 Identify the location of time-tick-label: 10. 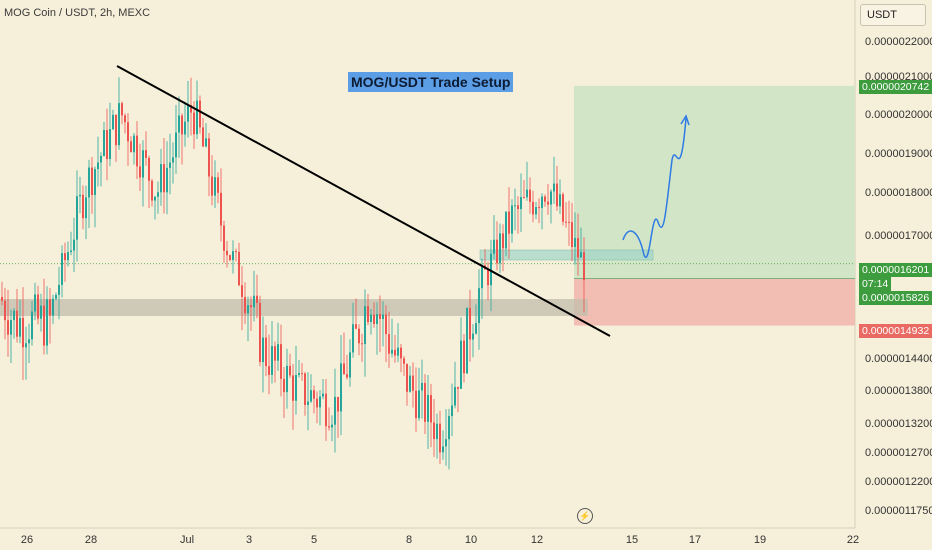
(471, 540).